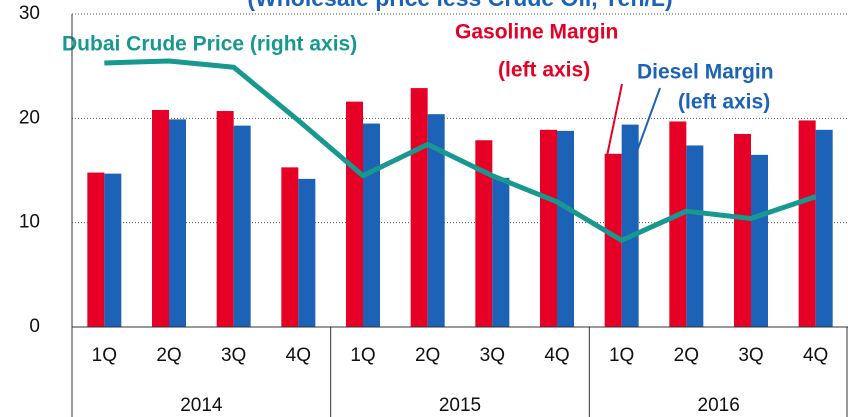  What do you see at coordinates (209, 44) in the screenshot?
I see `legend-line: Dubai Crude Price (right axis)` at bounding box center [209, 44].